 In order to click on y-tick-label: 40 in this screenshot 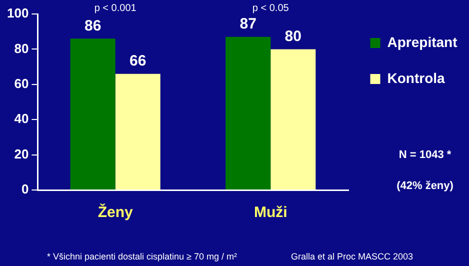, I will do `click(21, 118)`.